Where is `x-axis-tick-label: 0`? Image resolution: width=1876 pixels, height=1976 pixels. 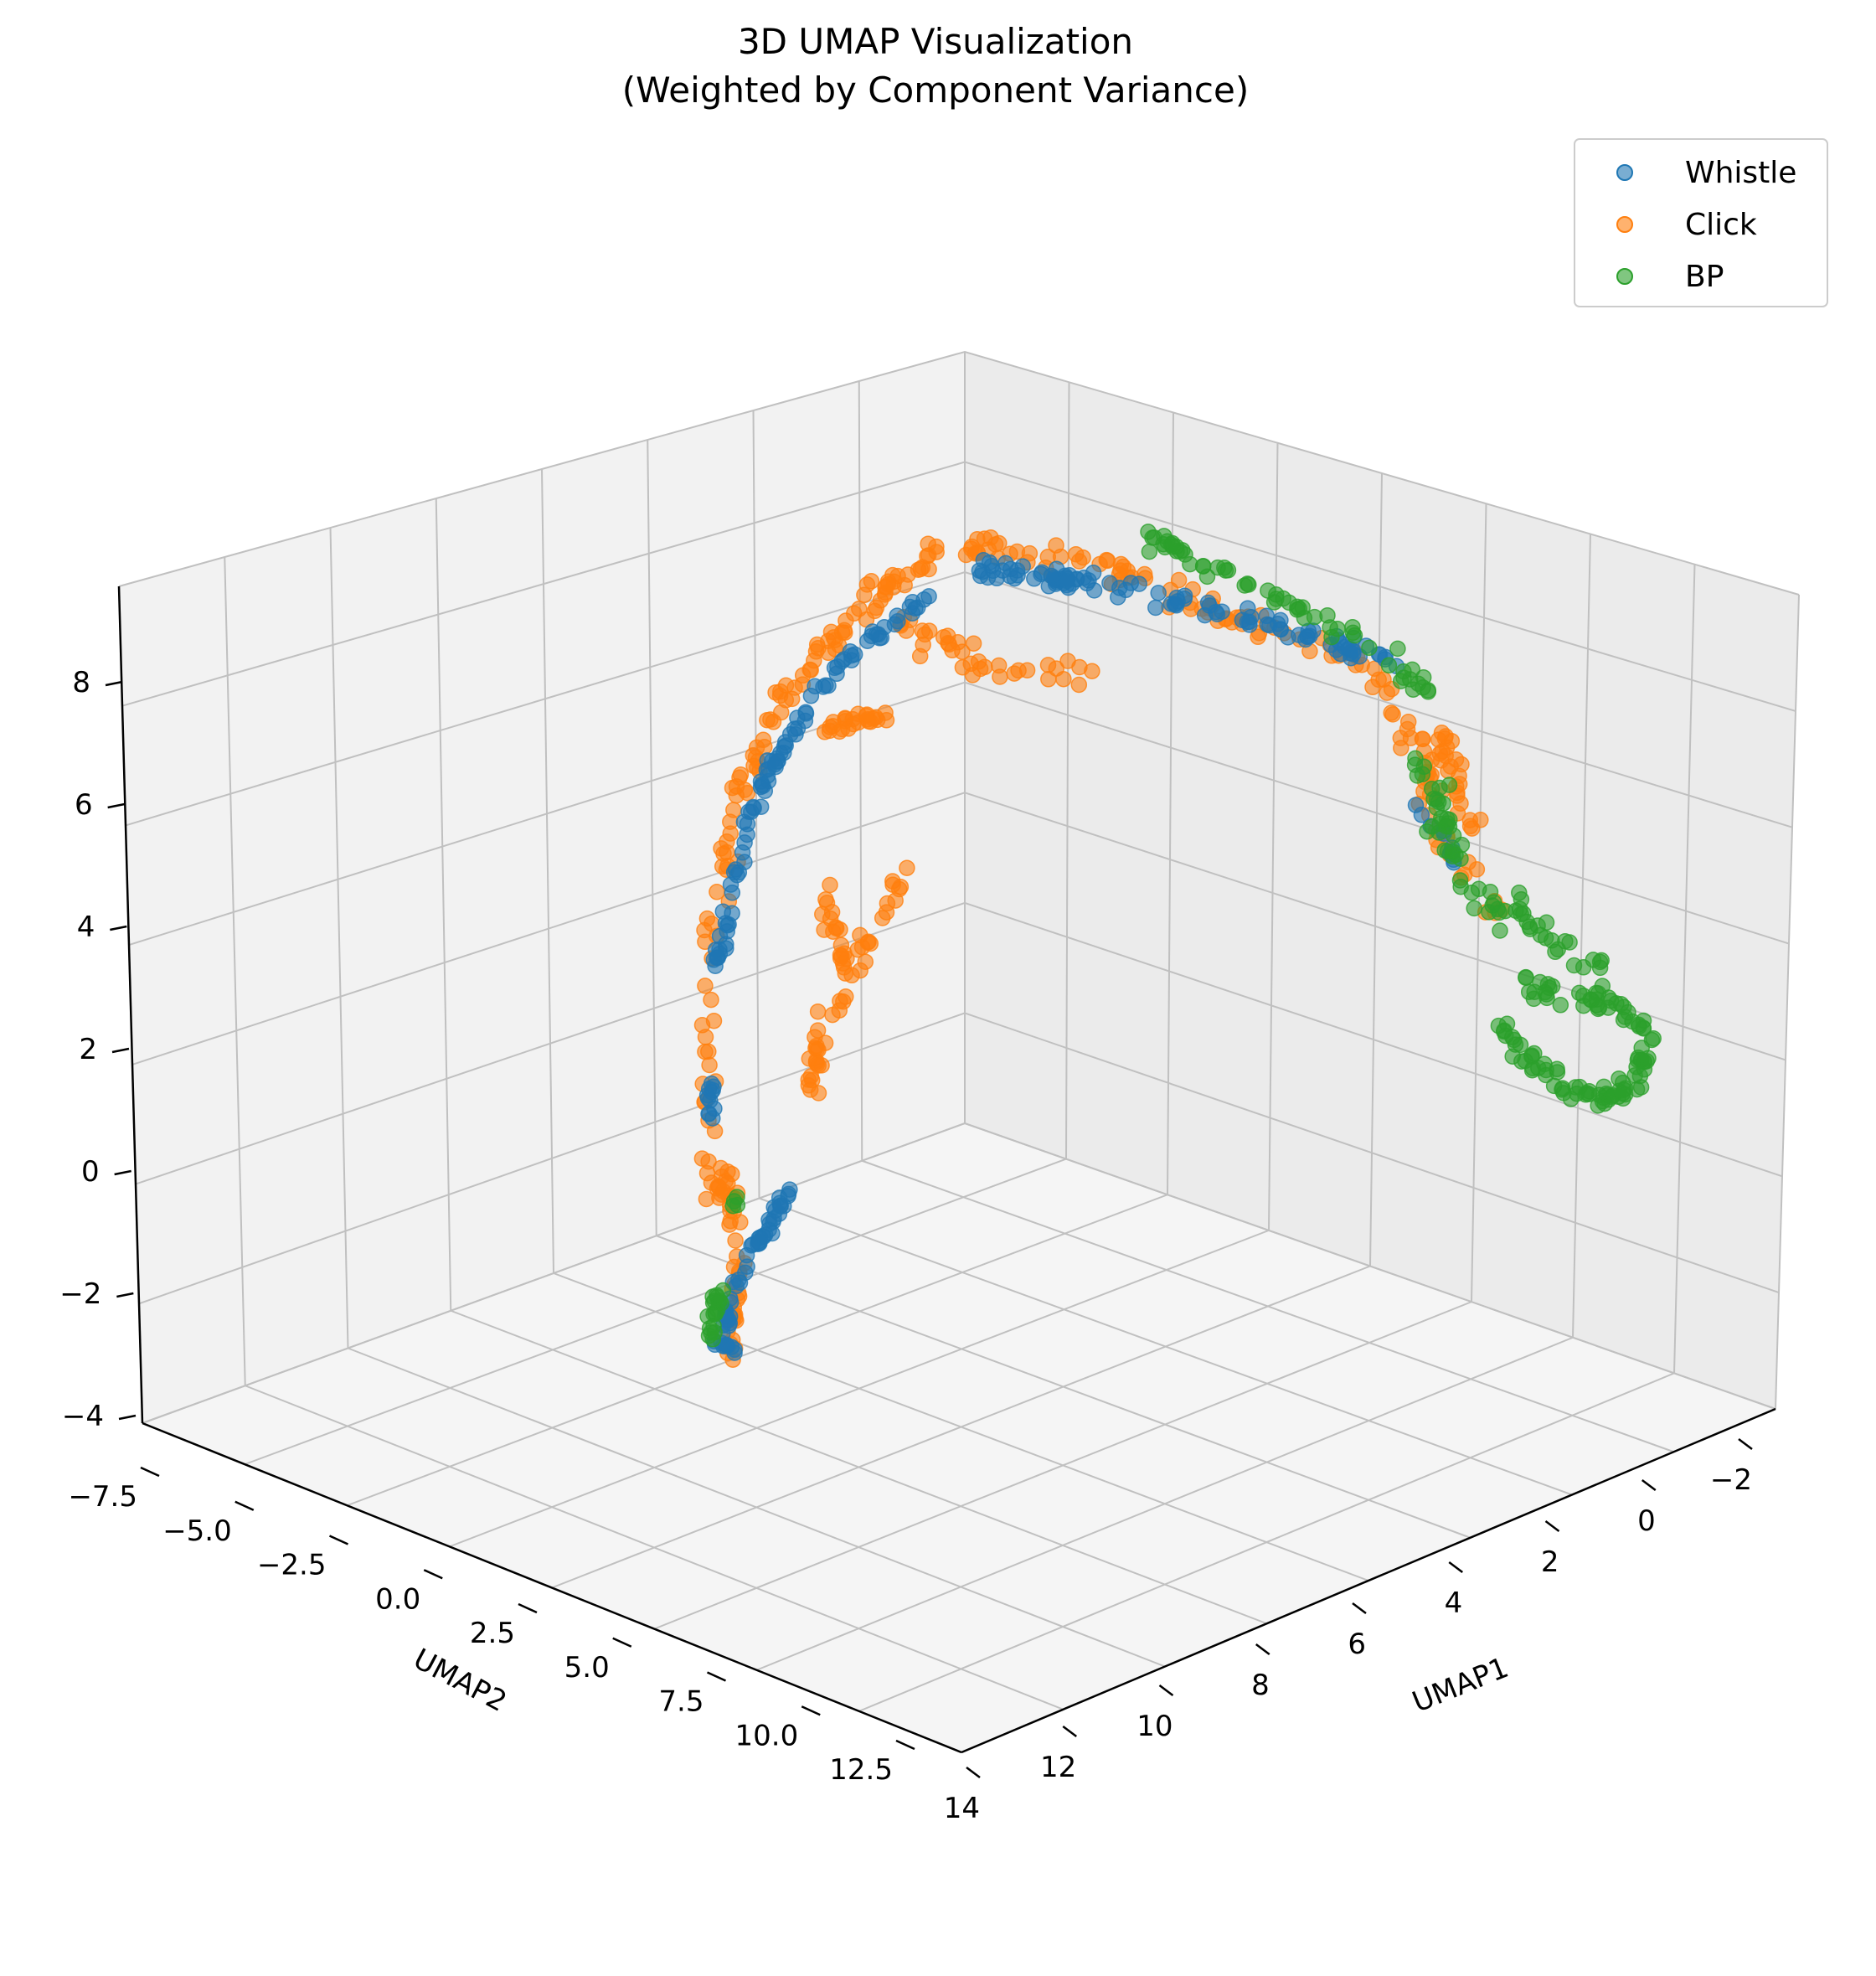 x-axis-tick-label: 0 is located at coordinates (1646, 1521).